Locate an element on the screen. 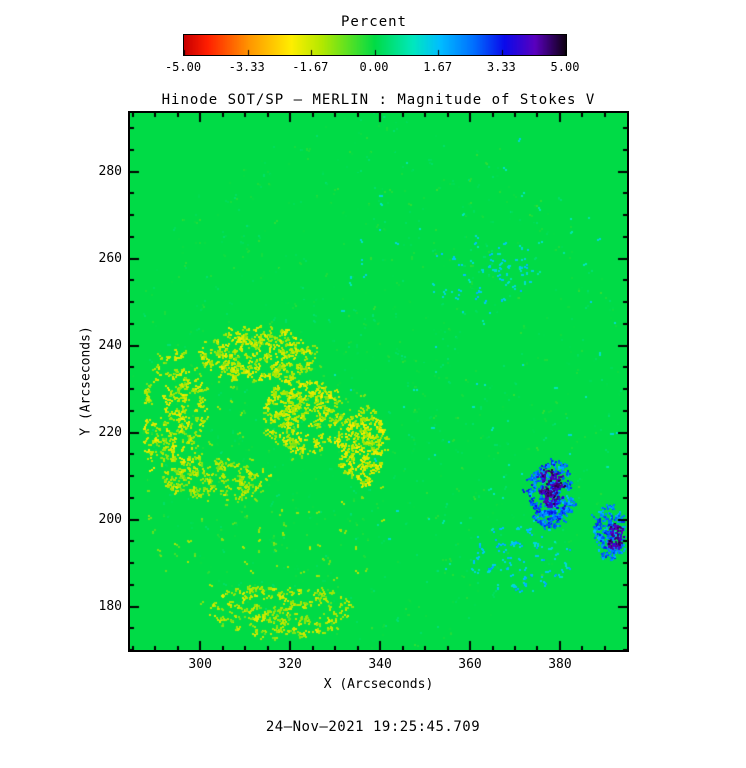 The height and width of the screenshot is (768, 746). y-tick-label: 180 is located at coordinates (110, 606).